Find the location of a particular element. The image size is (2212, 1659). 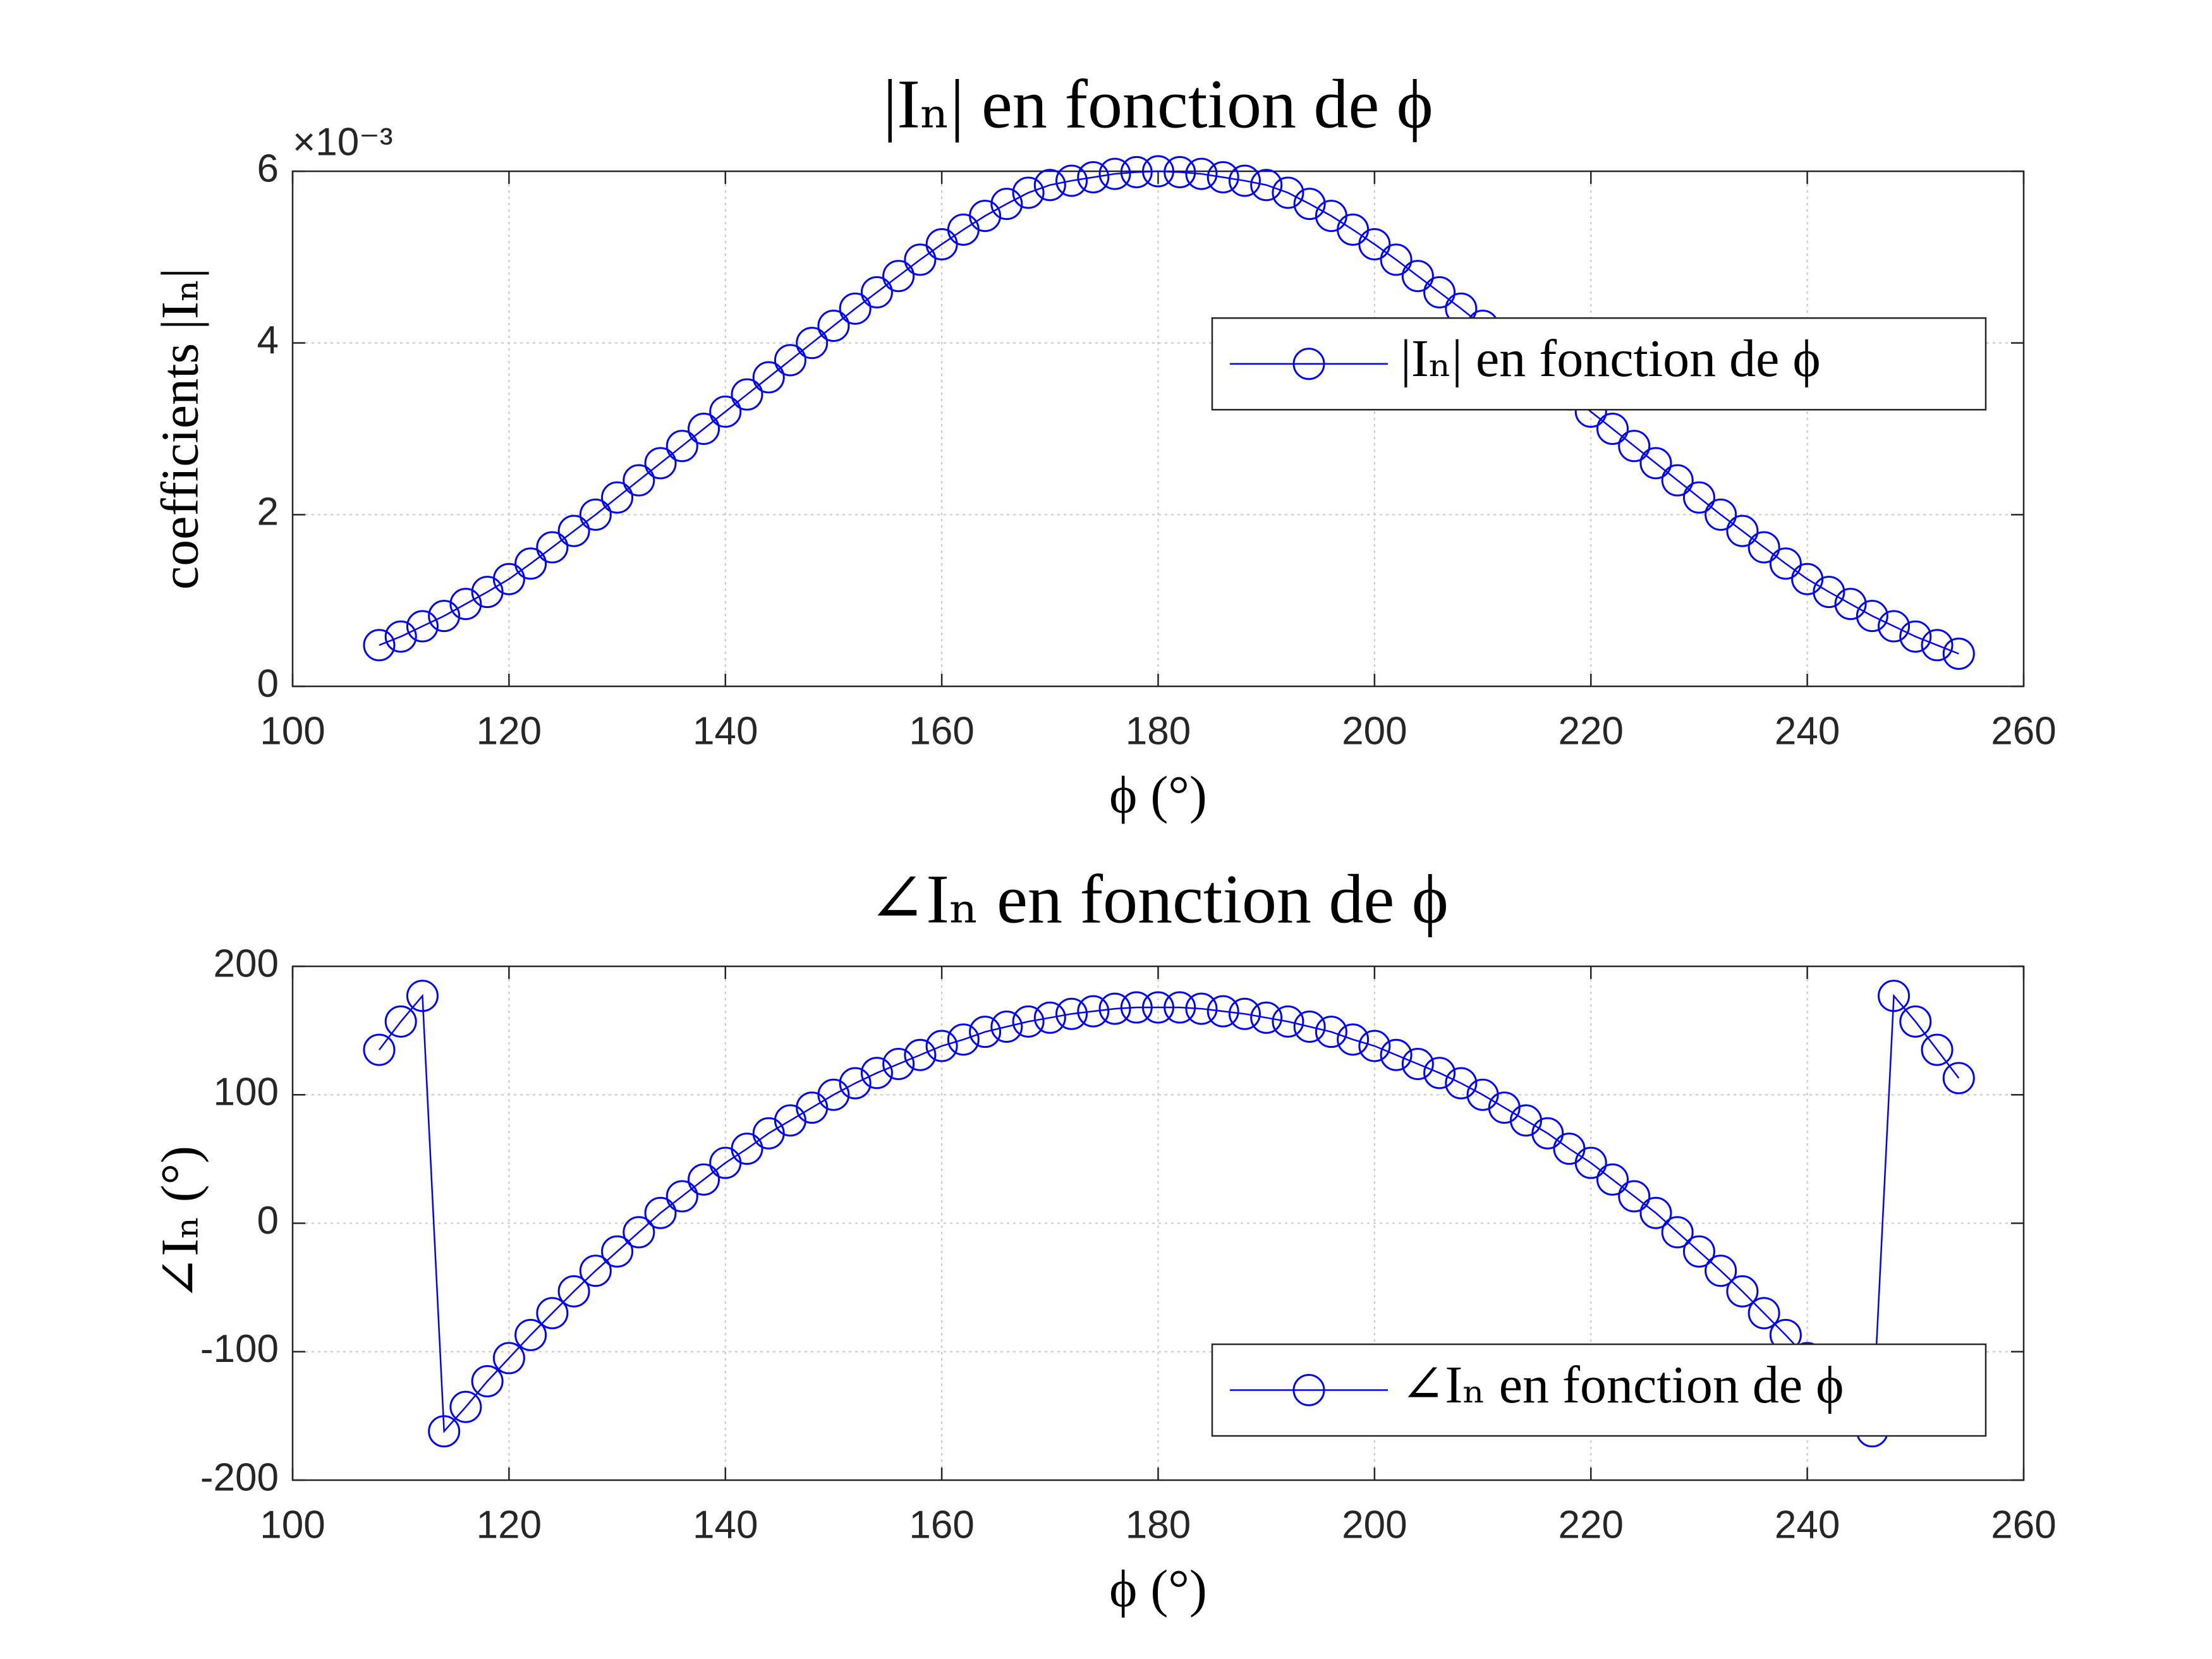

legend-label: ∠Iₙ en fonction de ϕ is located at coordinates (1622, 1385).